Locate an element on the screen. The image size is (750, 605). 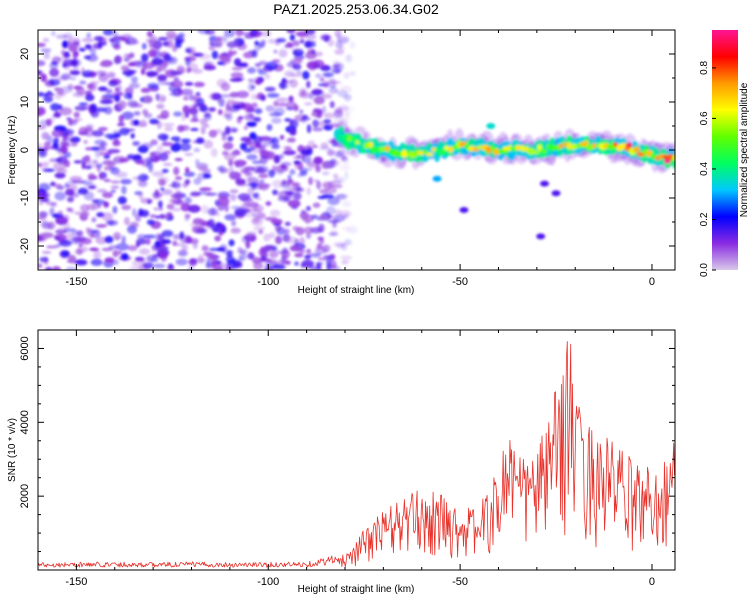
snr-ytick-label: 4000 is located at coordinates (25, 422).